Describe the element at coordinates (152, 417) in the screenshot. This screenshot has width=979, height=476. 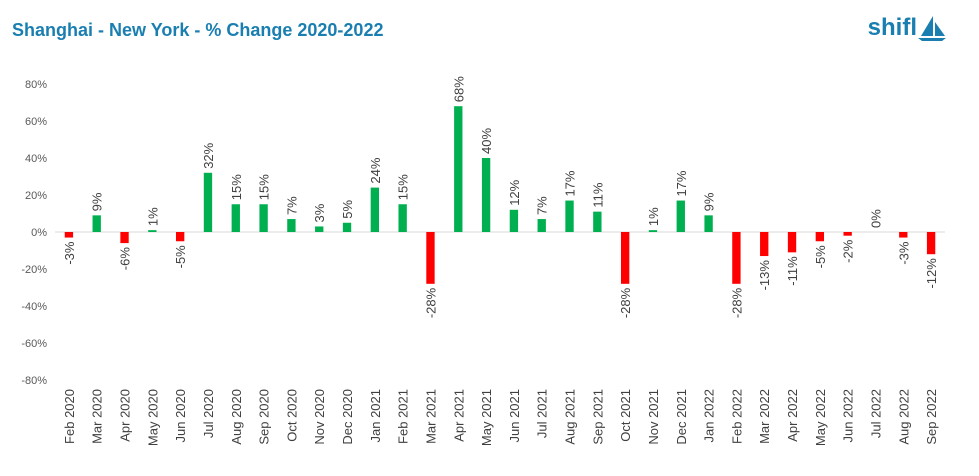
I see `x-tick-label: May 2020` at that location.